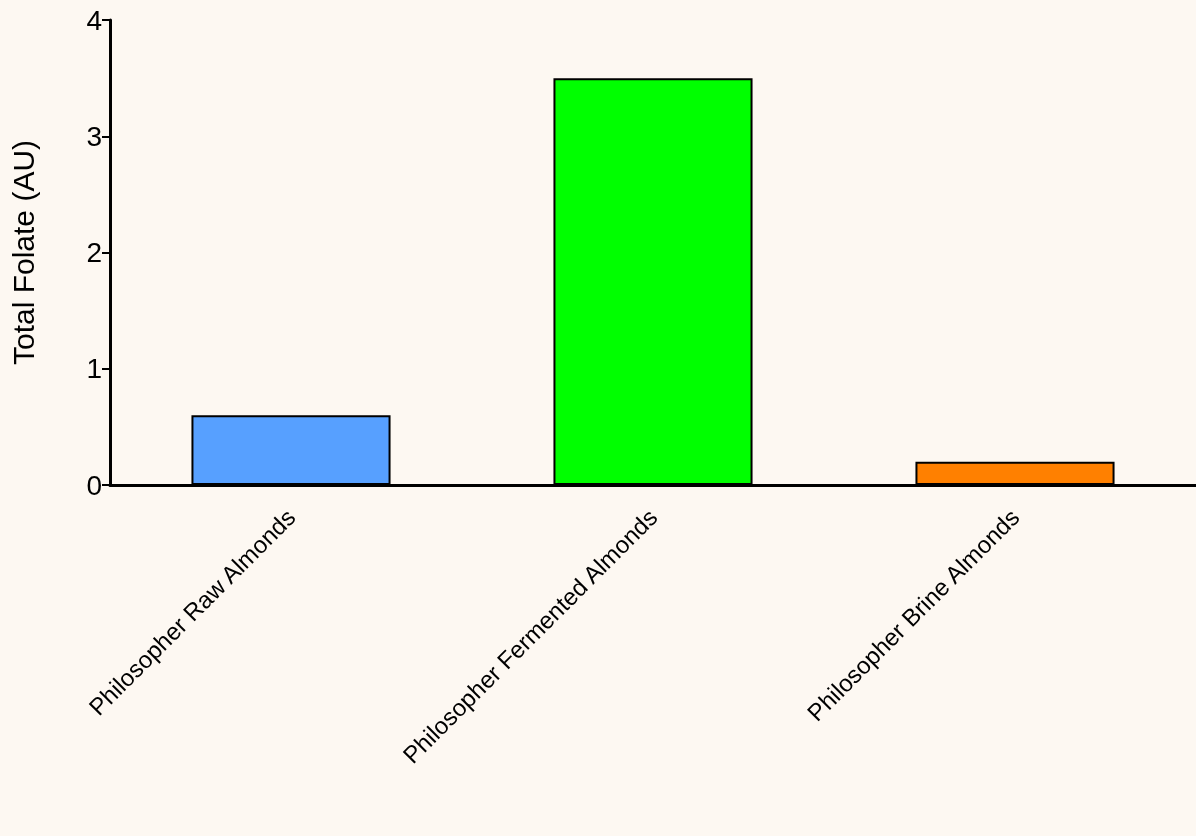 This screenshot has height=836, width=1196. I want to click on y-axis-title: Total Folate (AU), so click(23, 252).